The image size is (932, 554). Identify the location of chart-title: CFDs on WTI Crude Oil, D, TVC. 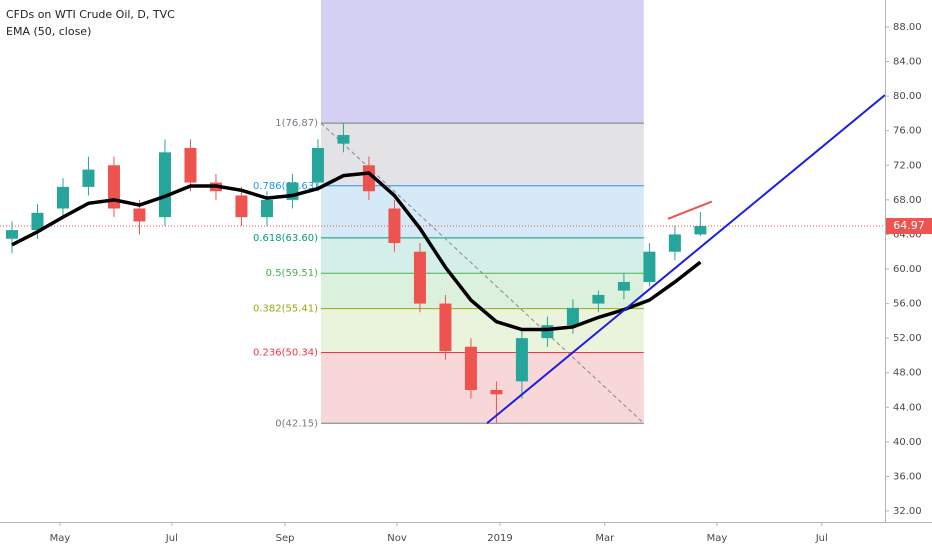
(90, 14).